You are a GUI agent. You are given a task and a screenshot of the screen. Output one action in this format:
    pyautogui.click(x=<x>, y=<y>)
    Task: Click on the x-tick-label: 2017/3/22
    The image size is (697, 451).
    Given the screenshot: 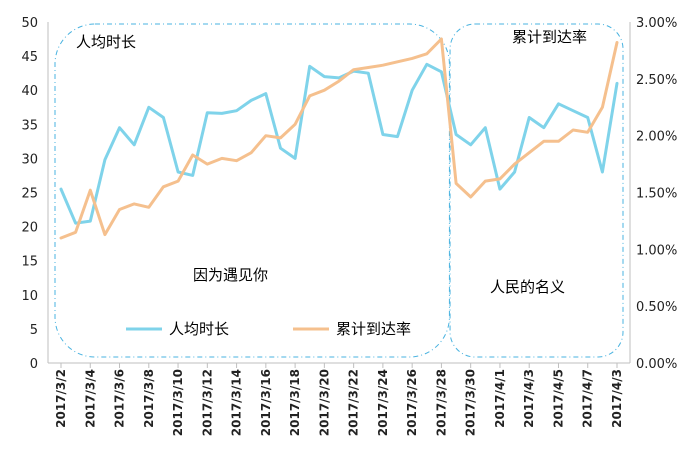 What is the action you would take?
    pyautogui.click(x=354, y=402)
    